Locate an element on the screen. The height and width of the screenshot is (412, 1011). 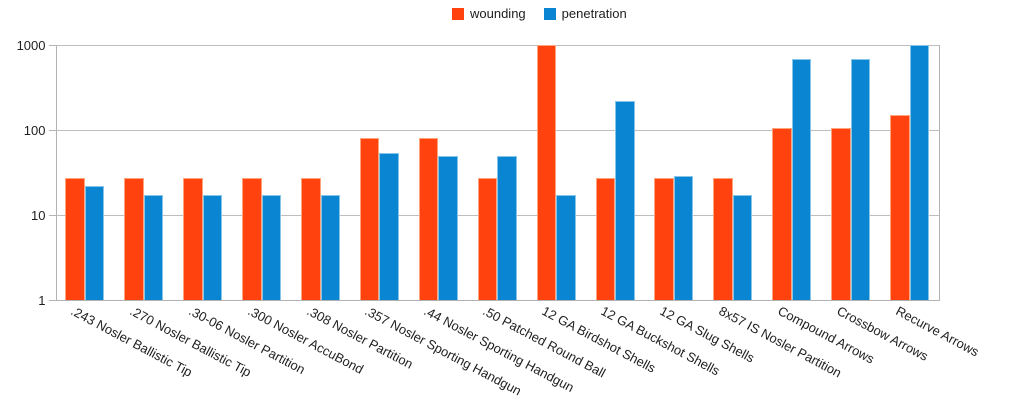
y-tick-label: 10 is located at coordinates (38, 215).